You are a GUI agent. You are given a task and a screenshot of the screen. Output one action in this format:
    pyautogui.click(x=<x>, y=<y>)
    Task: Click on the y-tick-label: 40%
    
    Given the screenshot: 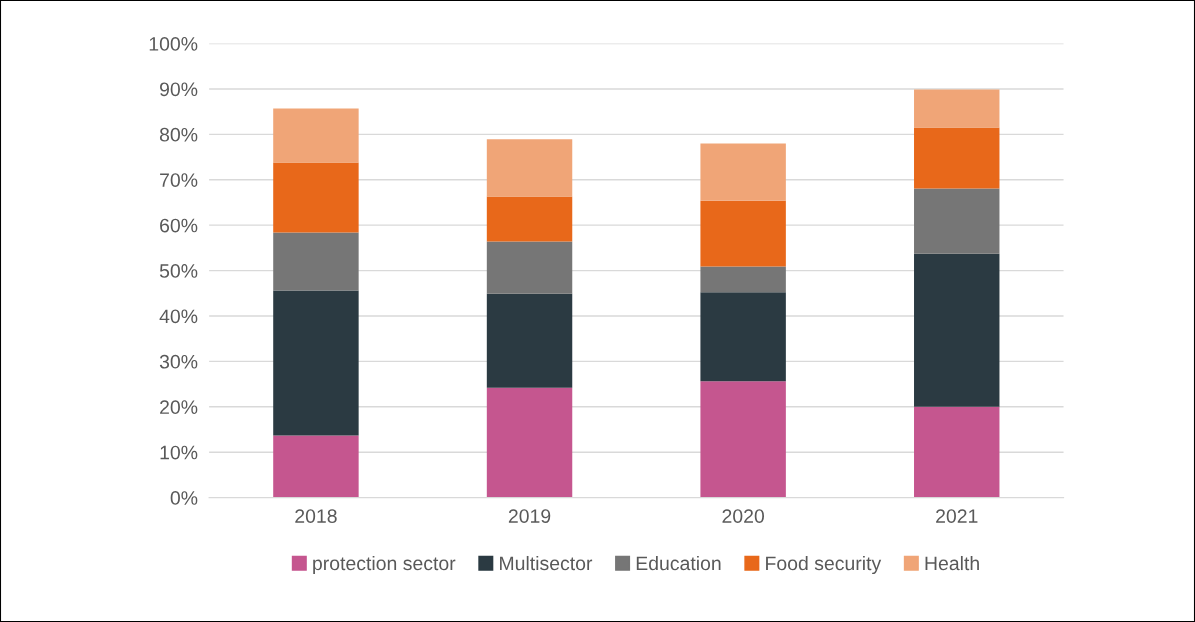 What is the action you would take?
    pyautogui.click(x=178, y=316)
    